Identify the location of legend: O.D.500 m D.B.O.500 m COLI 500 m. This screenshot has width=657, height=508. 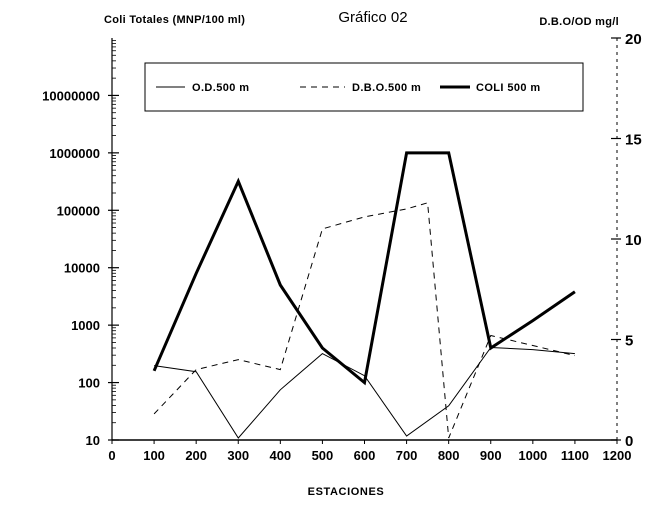
(364, 87).